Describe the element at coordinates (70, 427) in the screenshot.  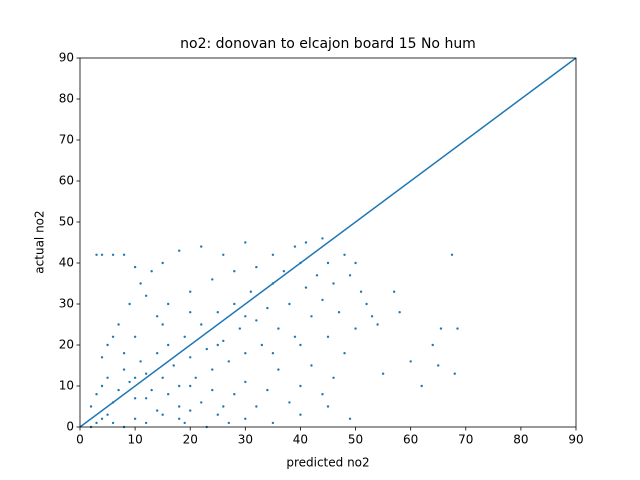
I see `y-tick-label: 0` at that location.